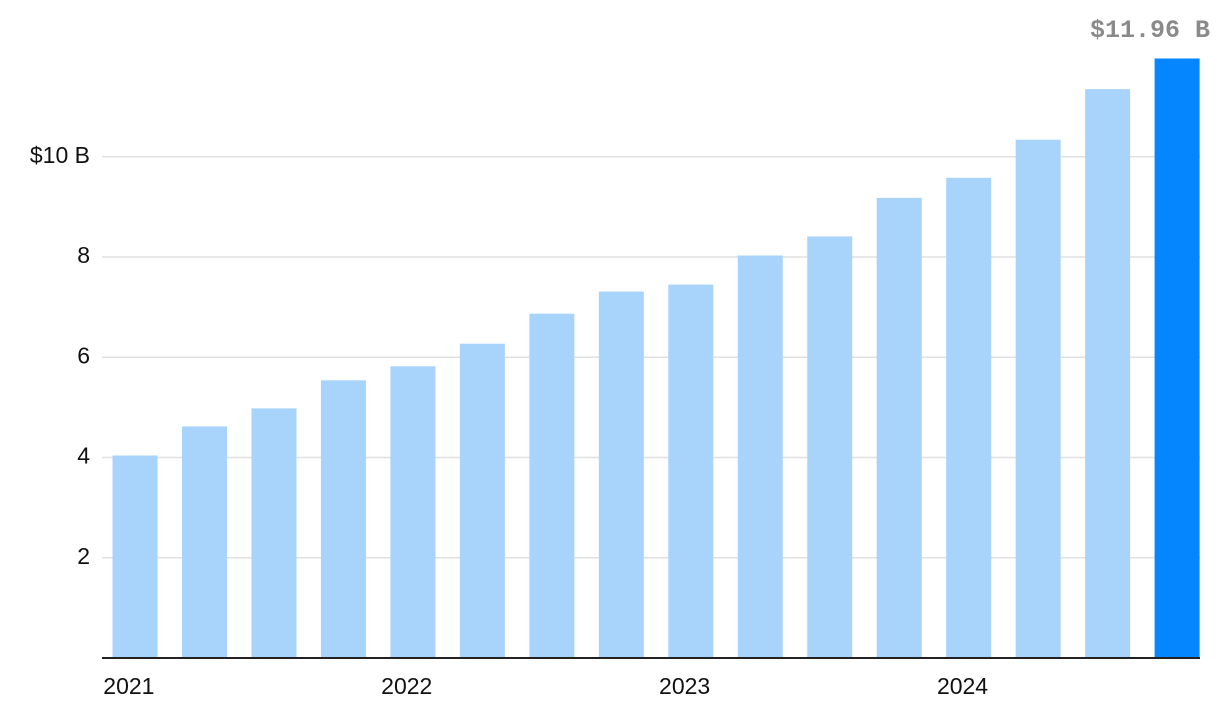  Describe the element at coordinates (83, 456) in the screenshot. I see `y-tick-label: 4` at that location.